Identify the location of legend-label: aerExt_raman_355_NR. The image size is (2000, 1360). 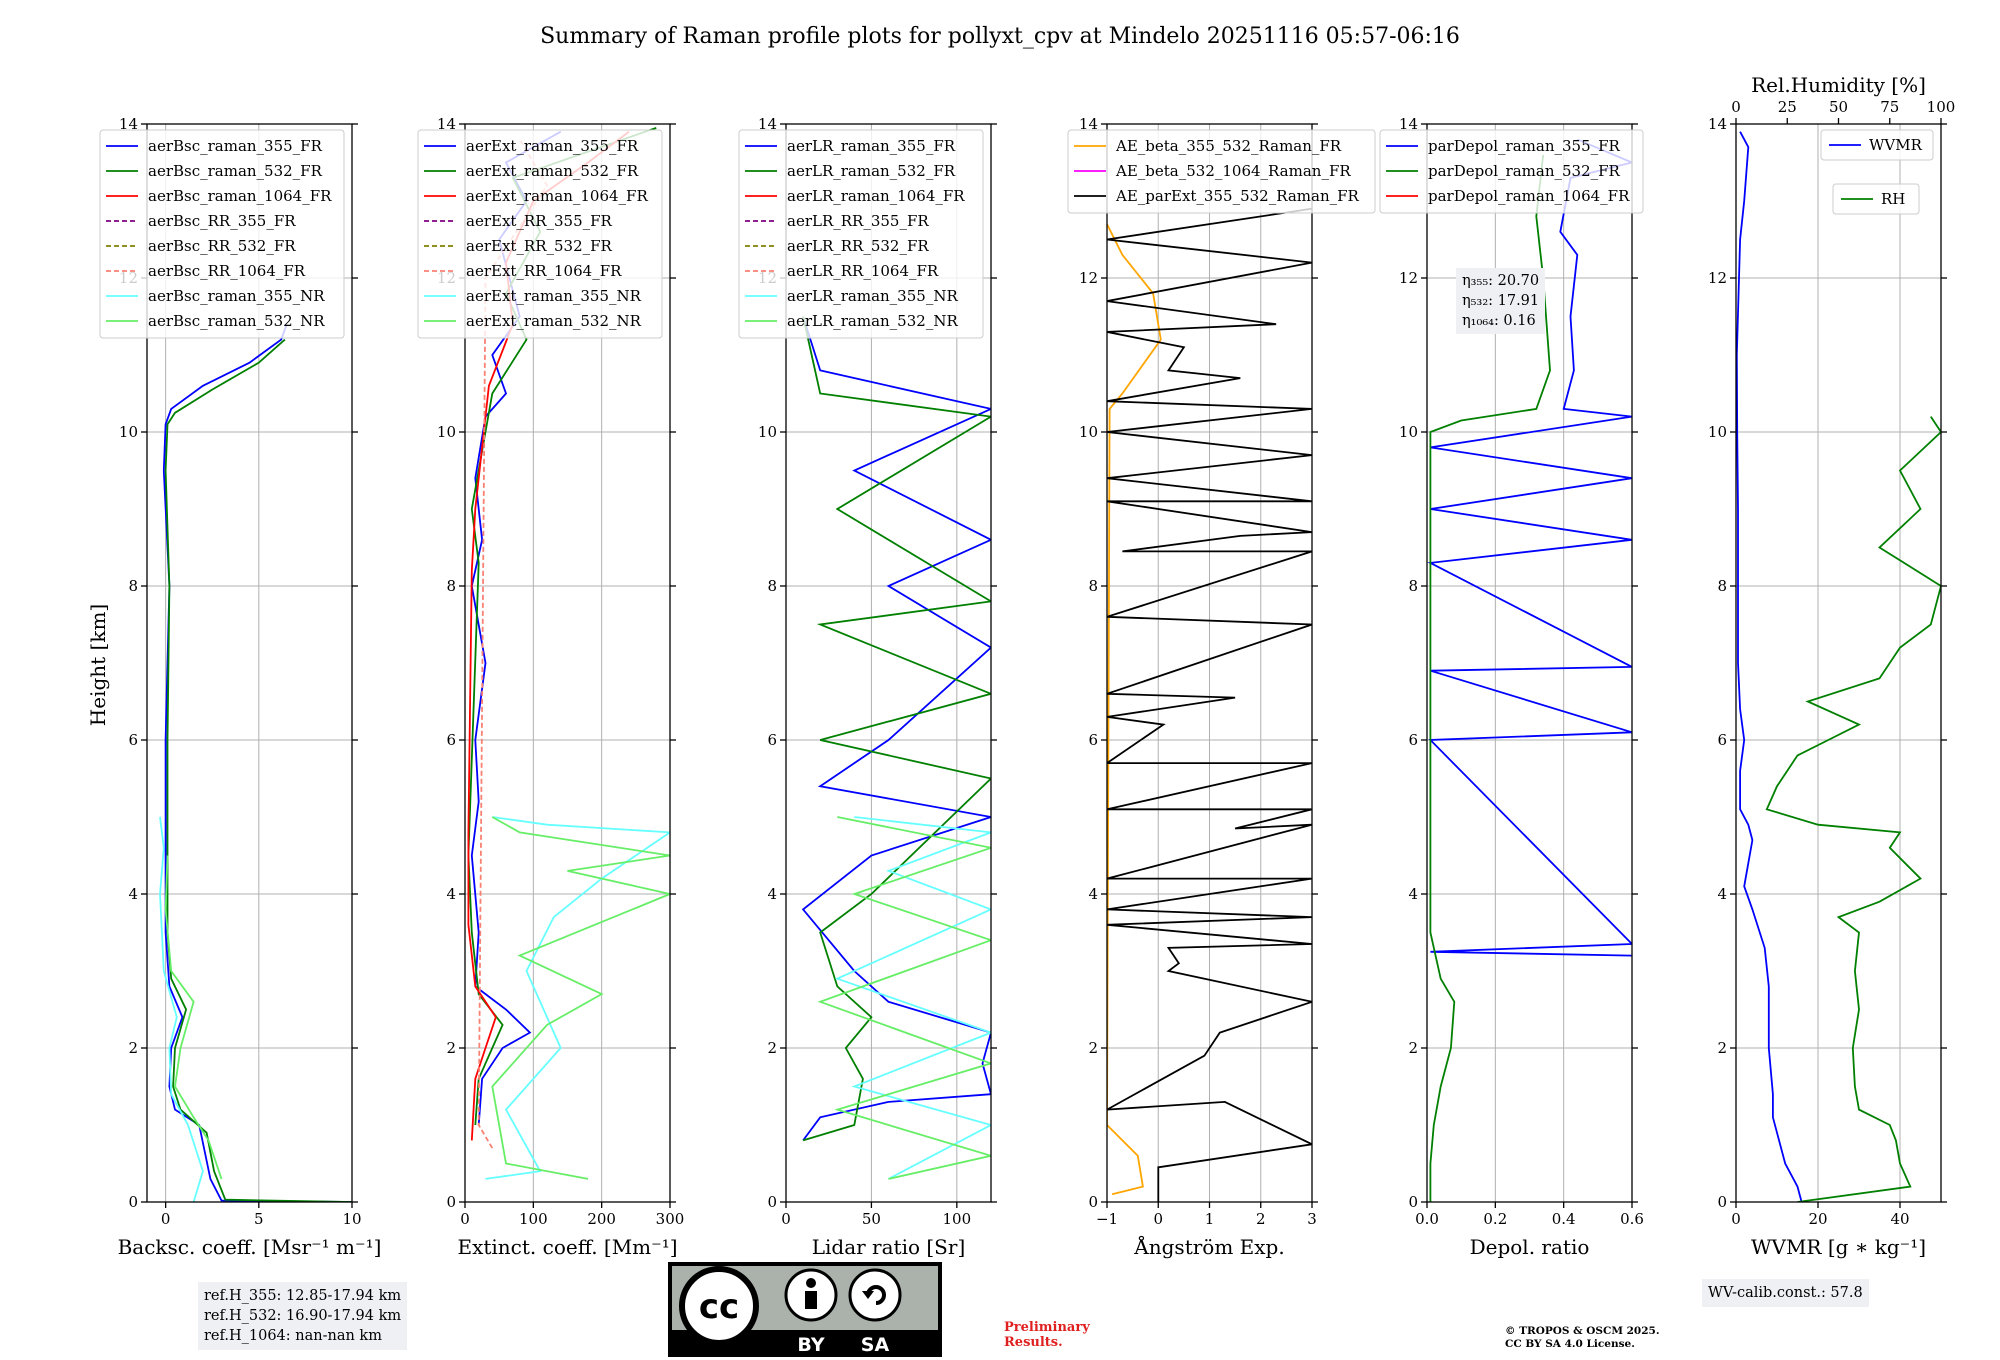
(554, 296).